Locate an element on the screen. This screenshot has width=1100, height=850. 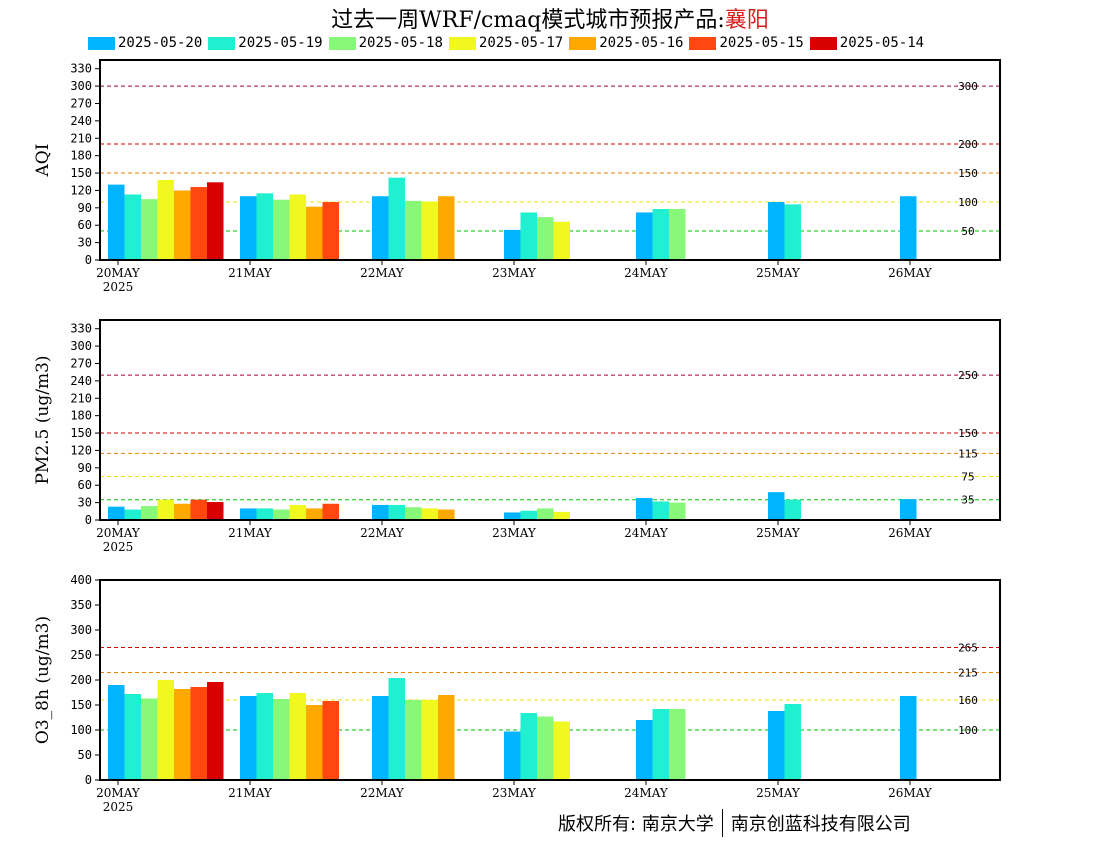
y-tick-label: 120 is located at coordinates (81, 190).